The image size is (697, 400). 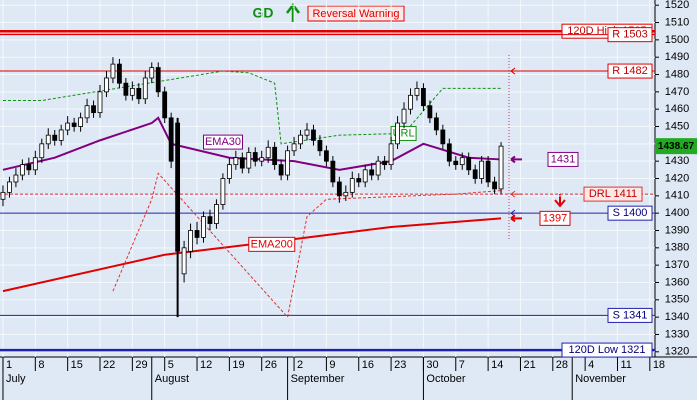 I want to click on x-tick-label: 1, so click(x=9, y=365).